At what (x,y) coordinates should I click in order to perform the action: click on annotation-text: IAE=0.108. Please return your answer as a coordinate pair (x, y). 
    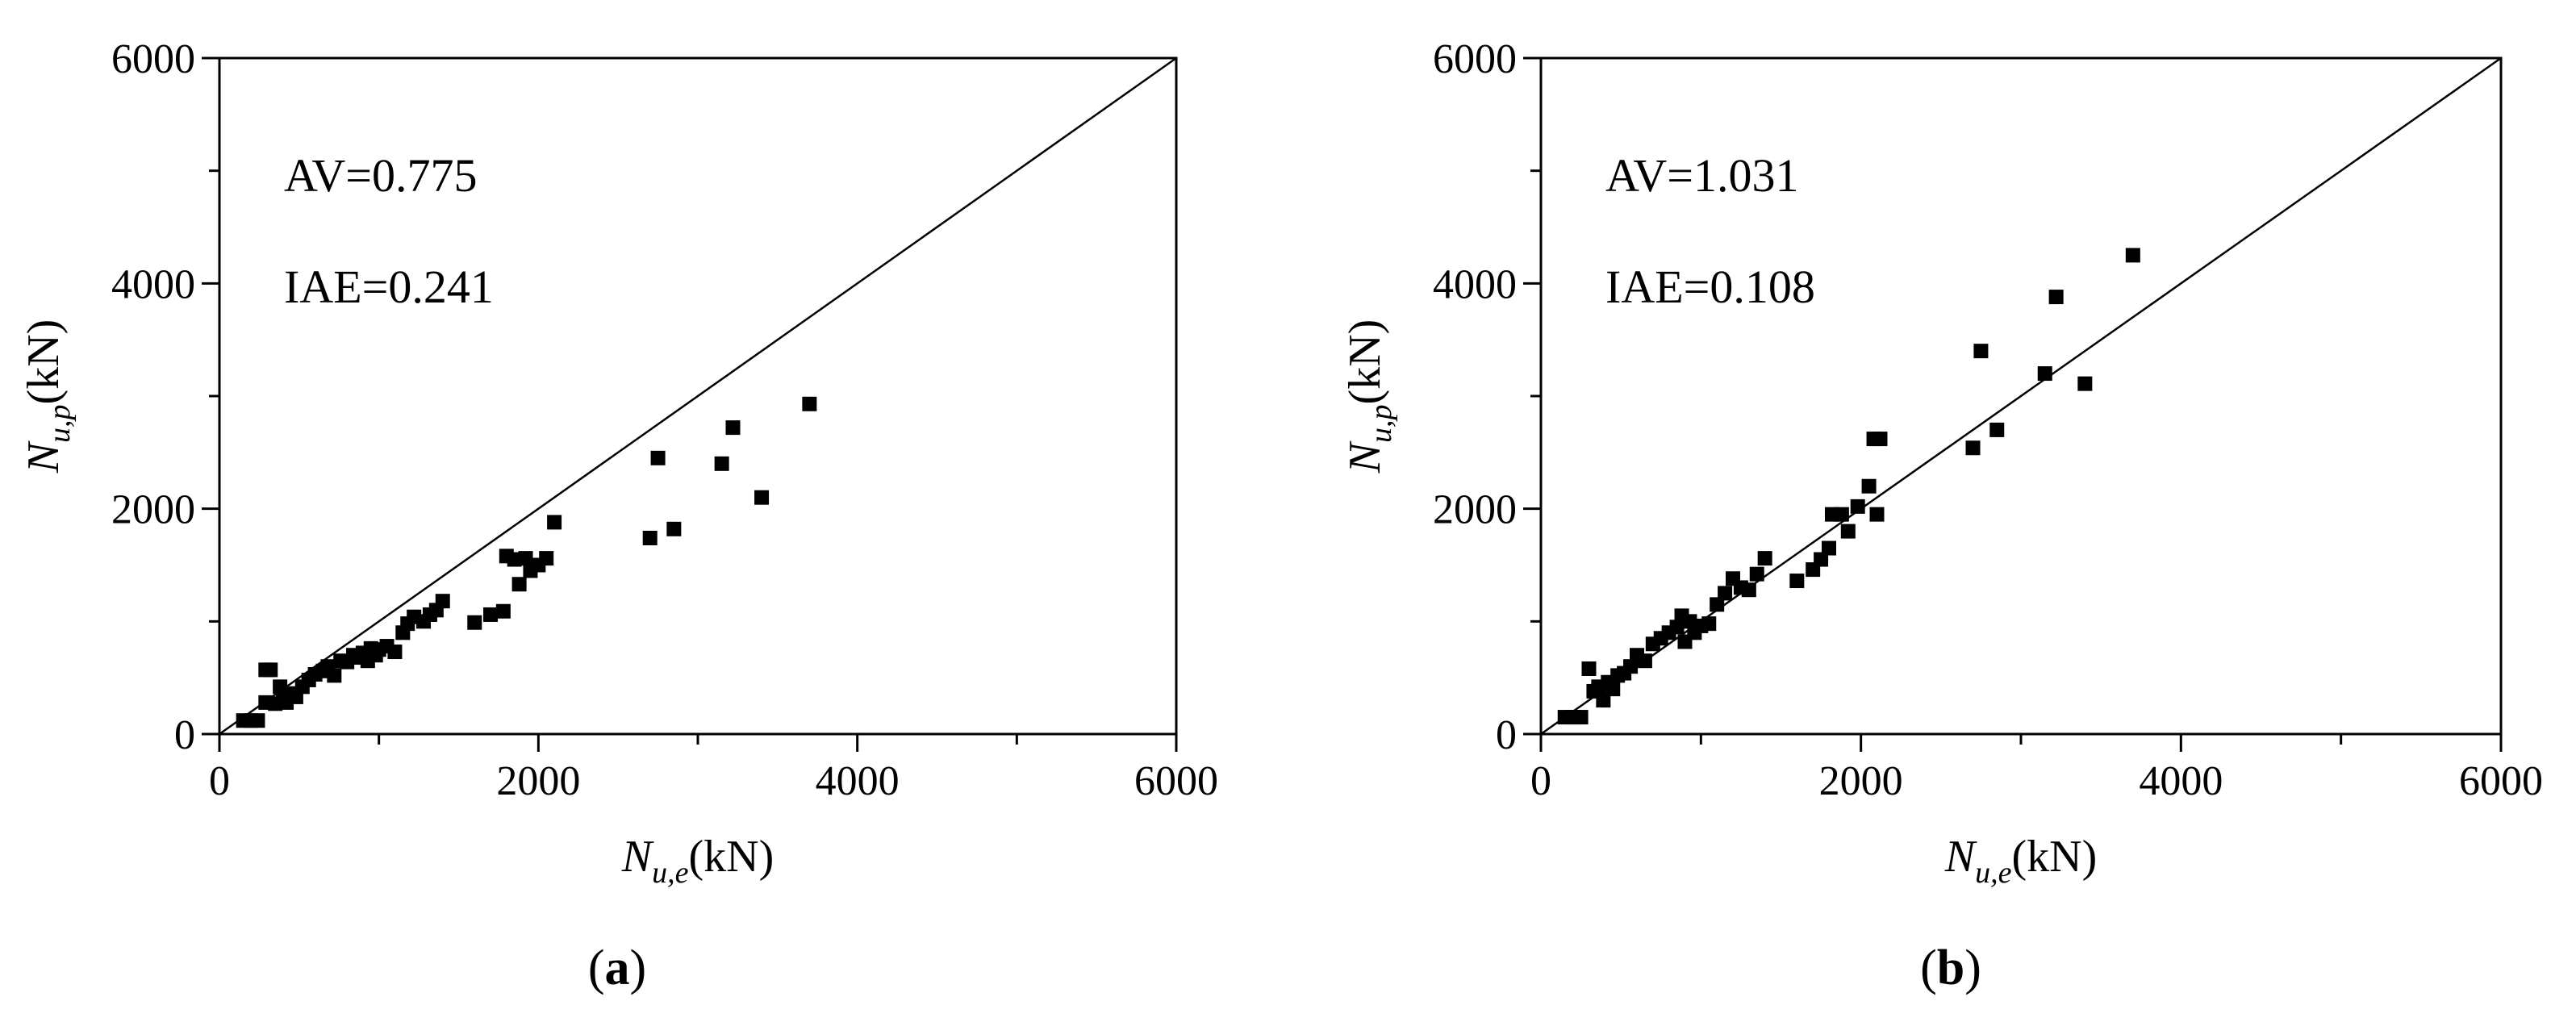
    Looking at the image, I should click on (1710, 287).